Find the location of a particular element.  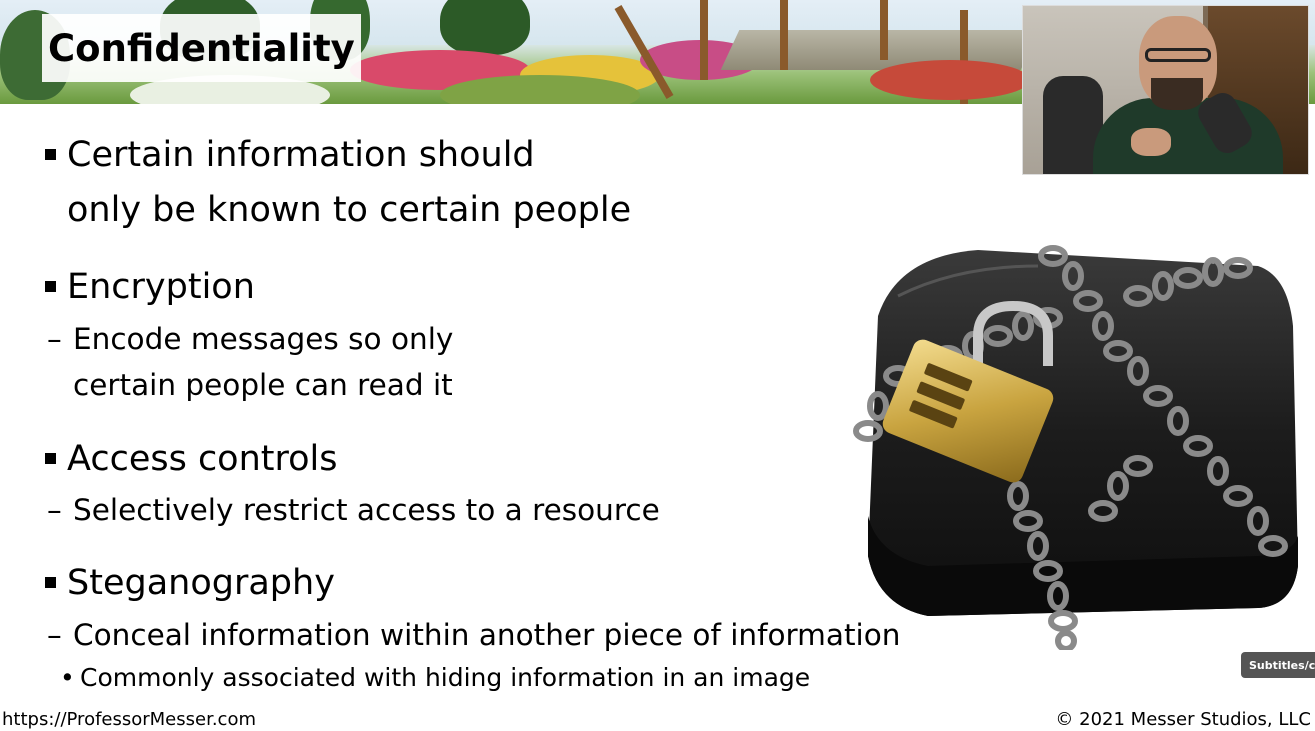

footer-url: https://ProfessorMesser.com is located at coordinates (129, 719).